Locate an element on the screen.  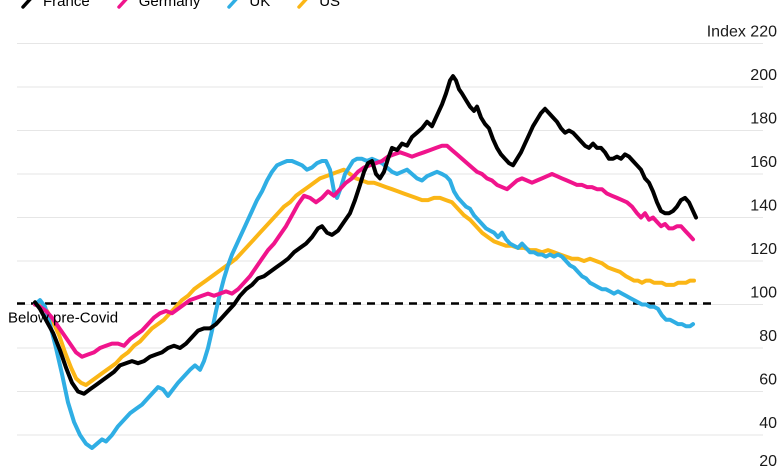
france-line-swatch-icon is located at coordinates (26, 4).